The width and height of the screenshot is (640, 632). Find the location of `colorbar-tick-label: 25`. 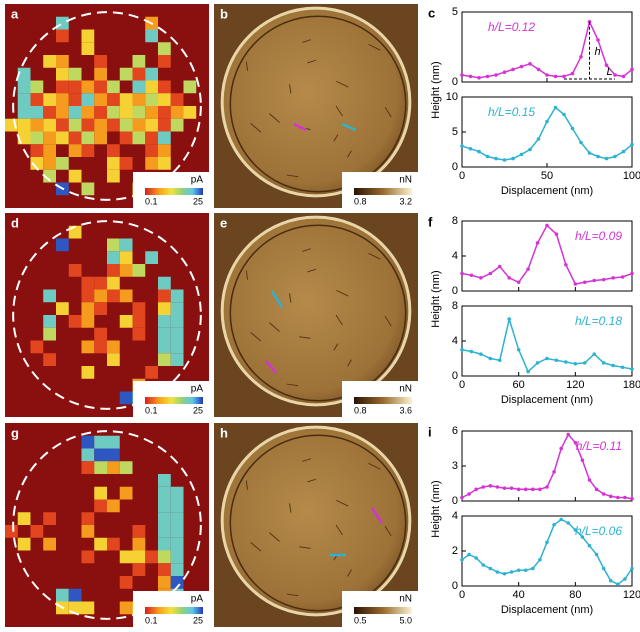

colorbar-tick-label: 25 is located at coordinates (198, 410).